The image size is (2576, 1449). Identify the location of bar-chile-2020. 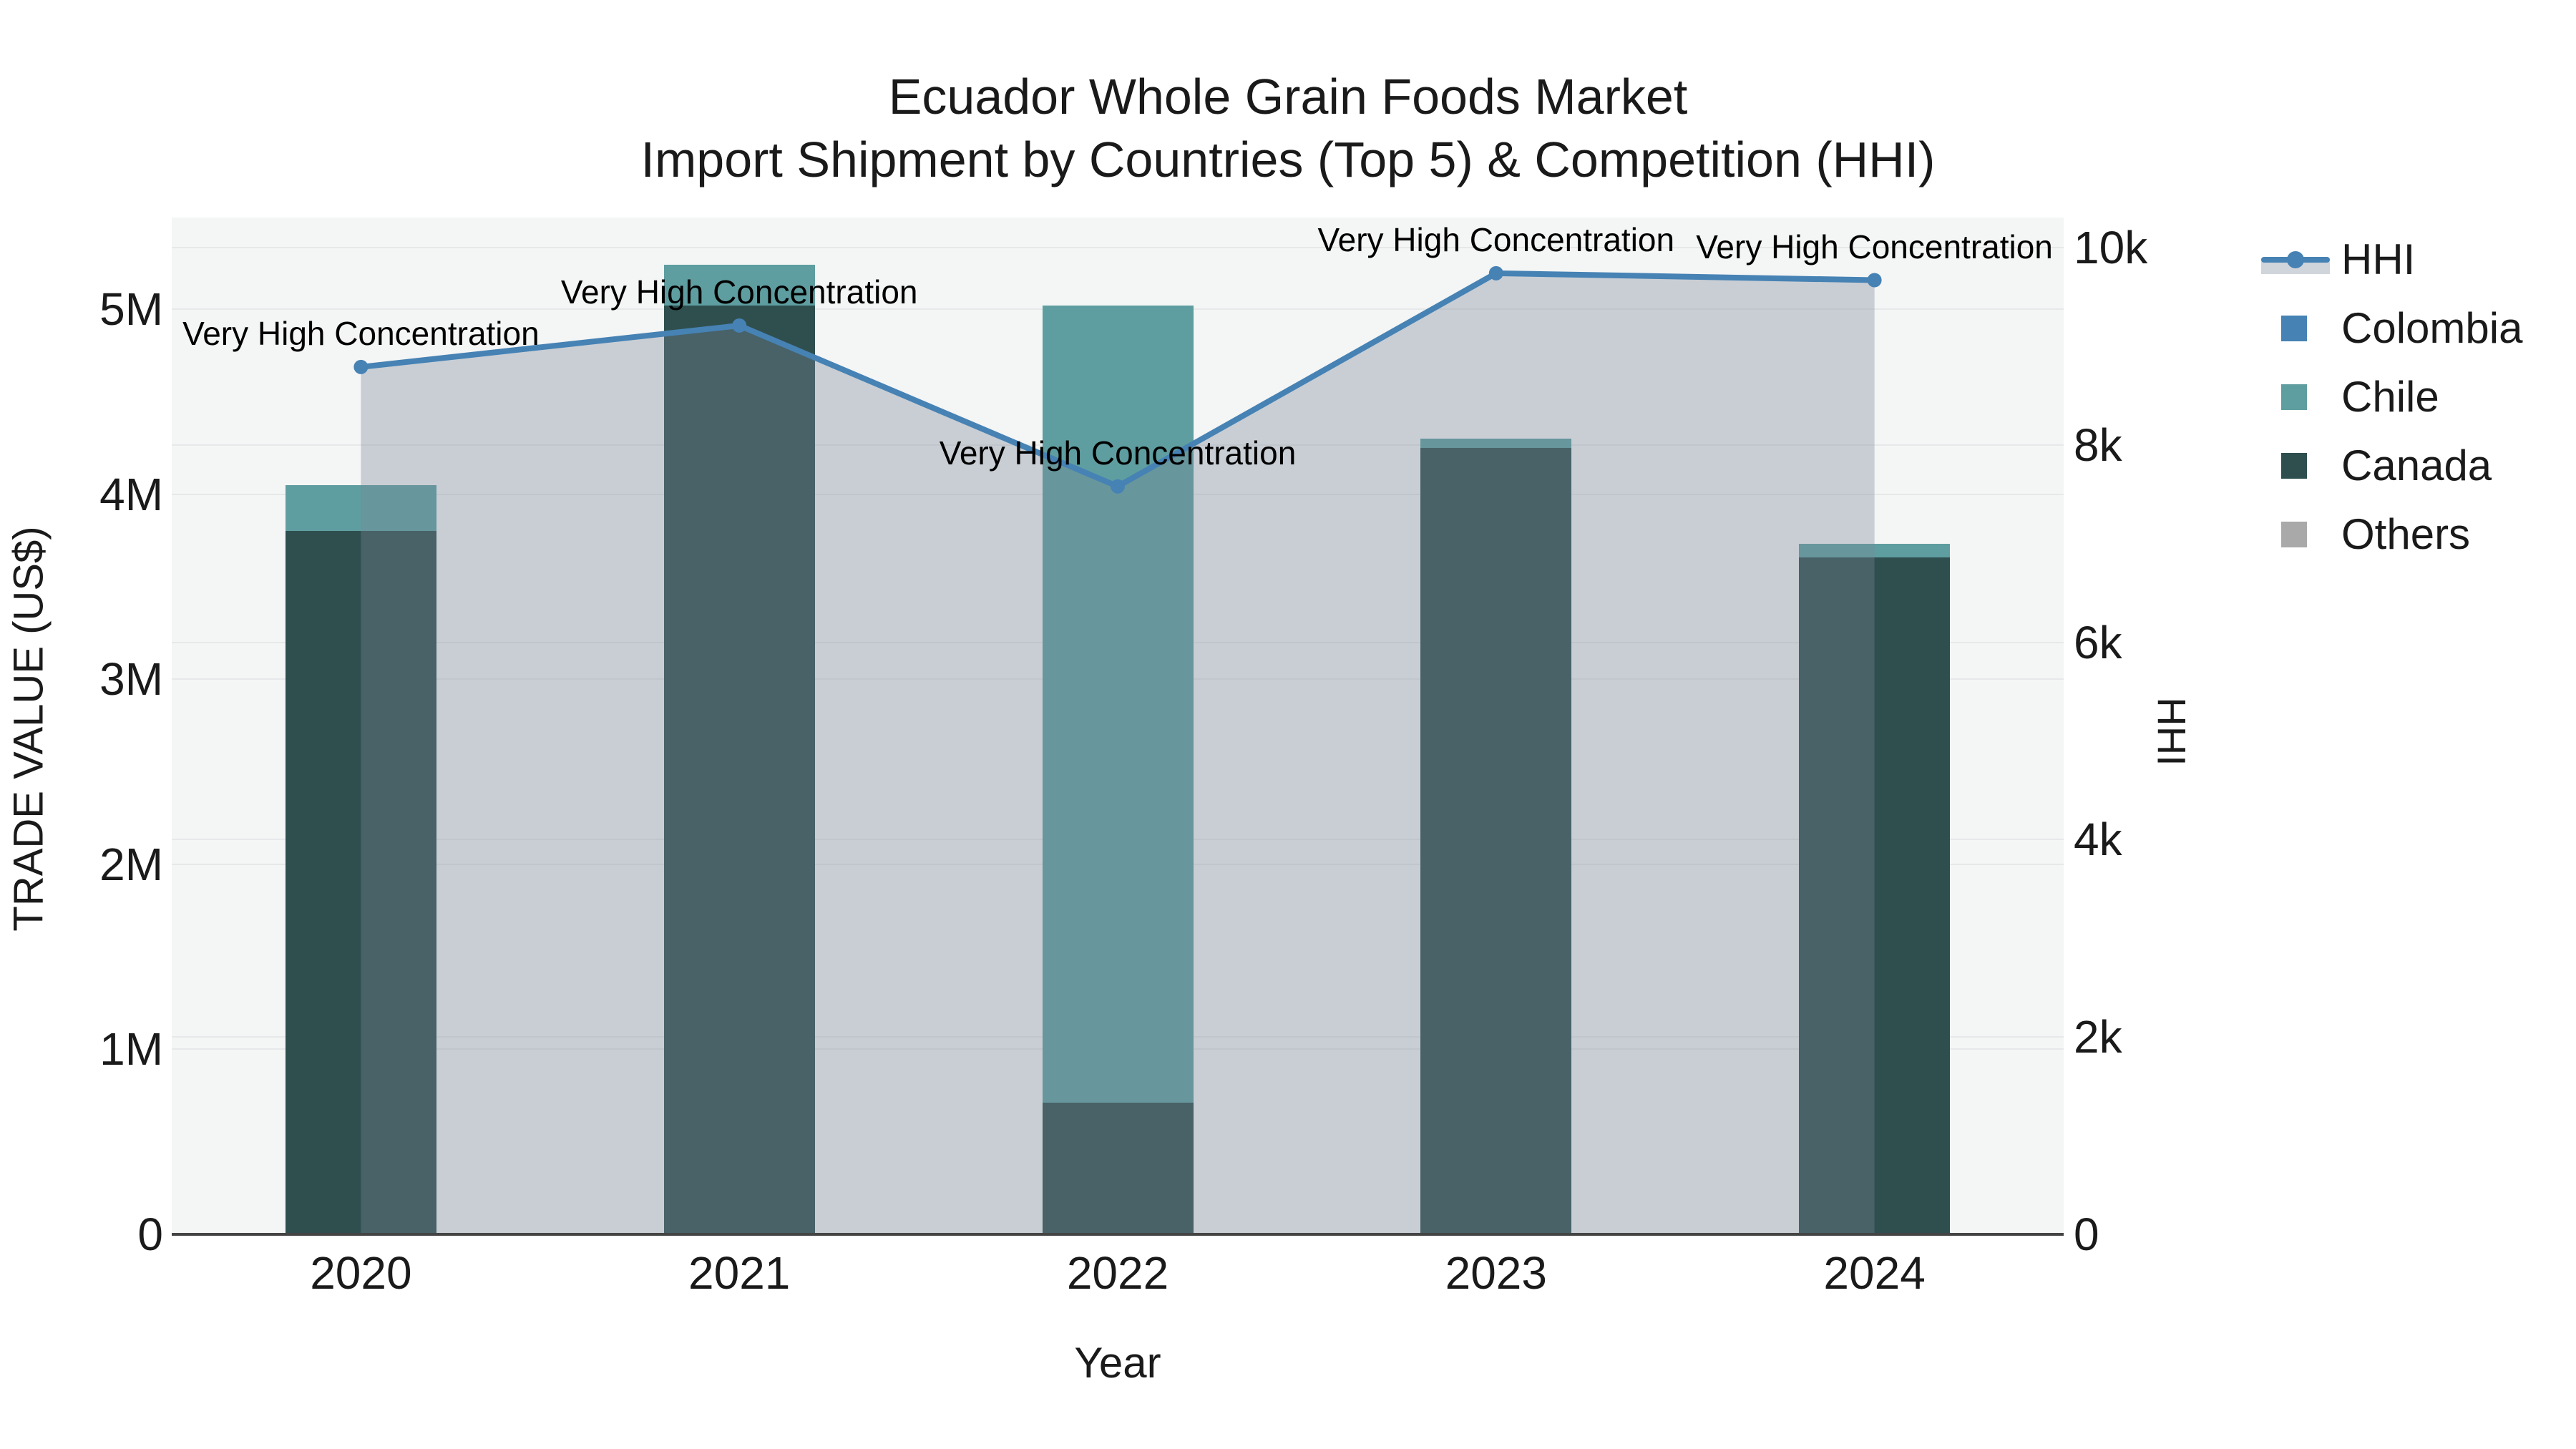
(360, 508).